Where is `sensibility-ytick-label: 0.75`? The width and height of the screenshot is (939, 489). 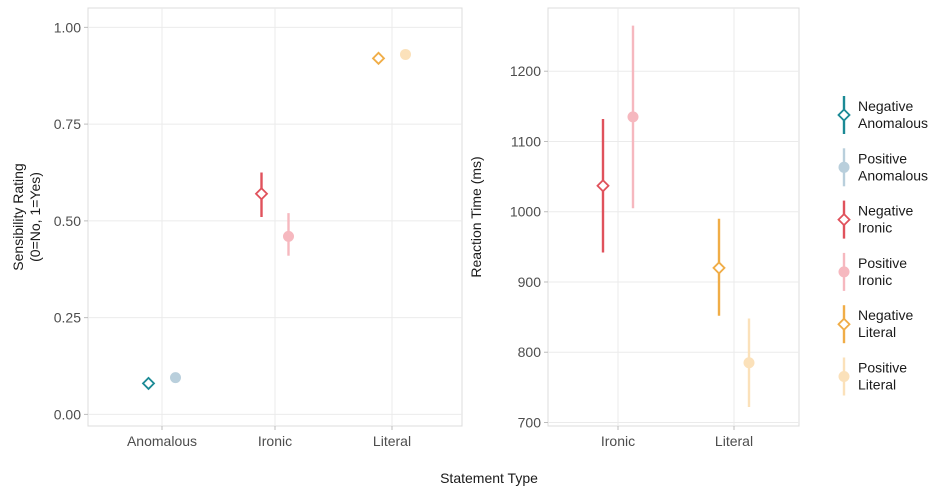 sensibility-ytick-label: 0.75 is located at coordinates (67, 124).